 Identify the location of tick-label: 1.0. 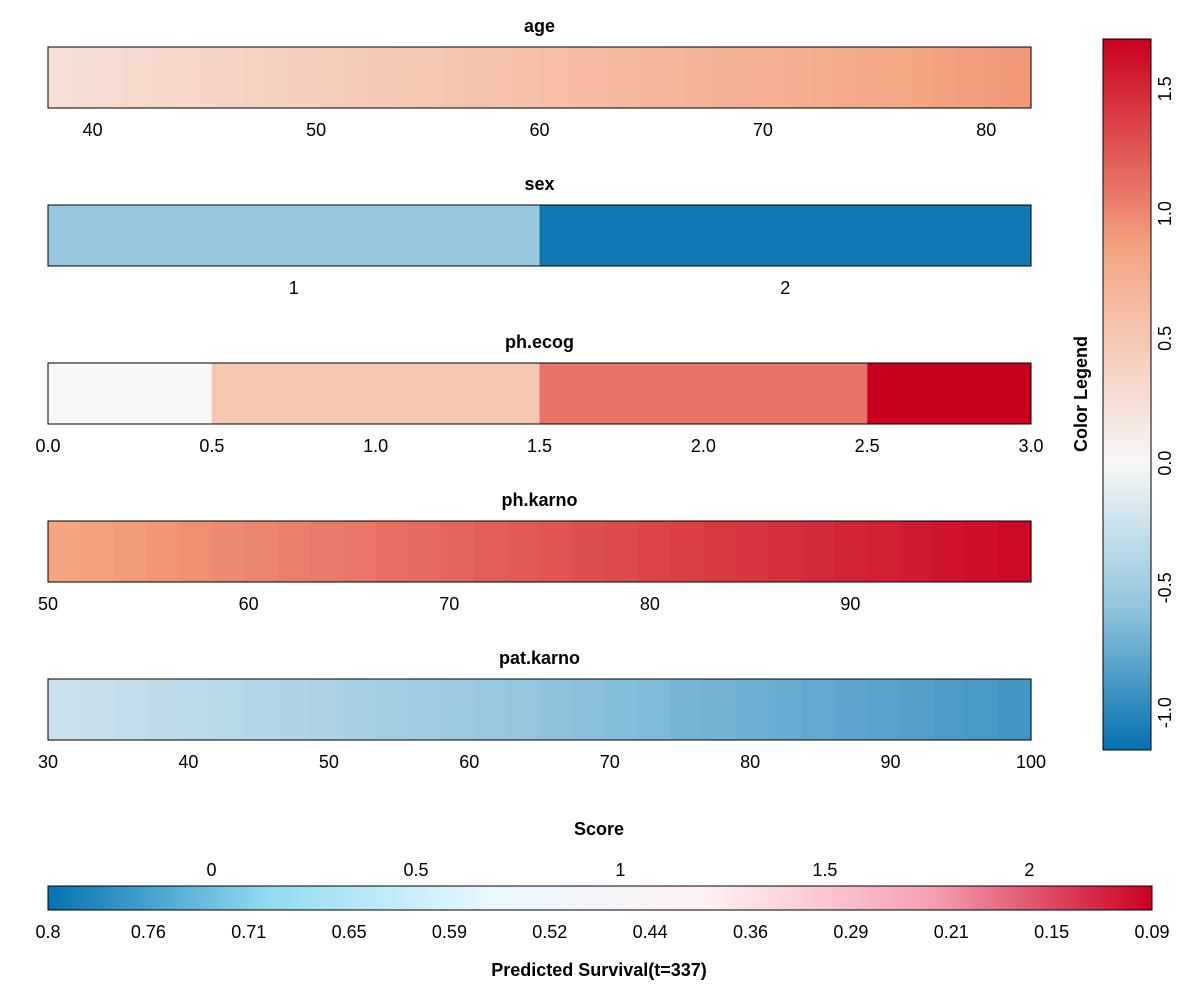
(375, 446).